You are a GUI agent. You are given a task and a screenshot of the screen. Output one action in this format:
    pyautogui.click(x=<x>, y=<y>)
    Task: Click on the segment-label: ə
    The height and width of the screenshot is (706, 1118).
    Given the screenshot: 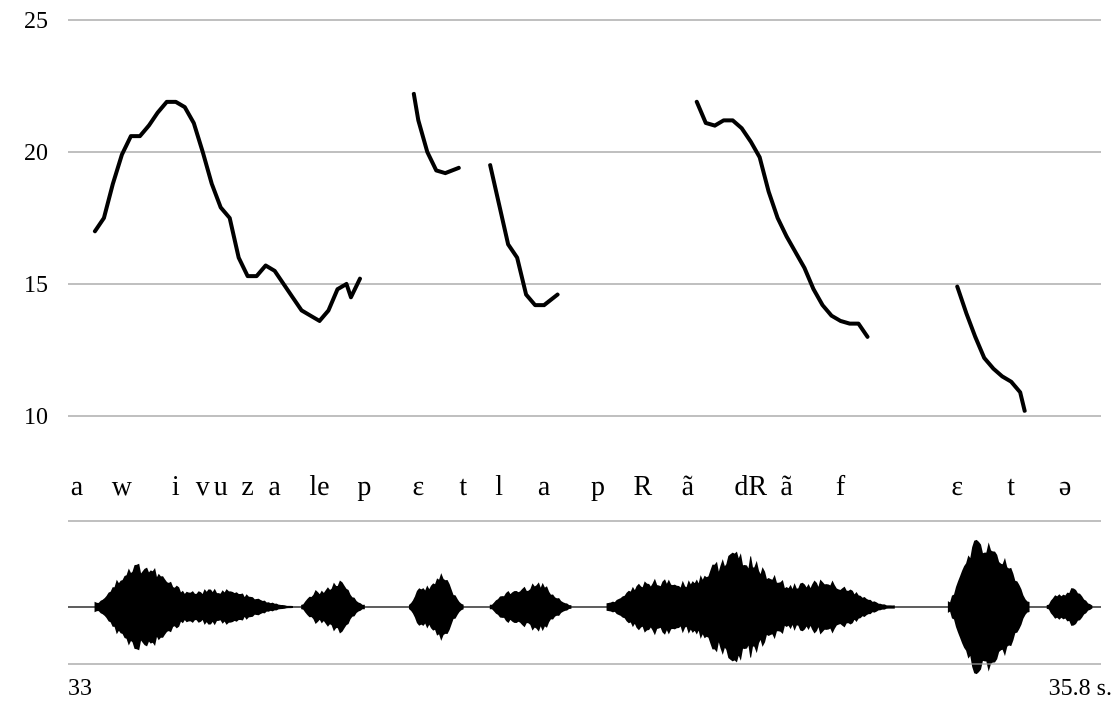 What is the action you would take?
    pyautogui.click(x=1065, y=486)
    